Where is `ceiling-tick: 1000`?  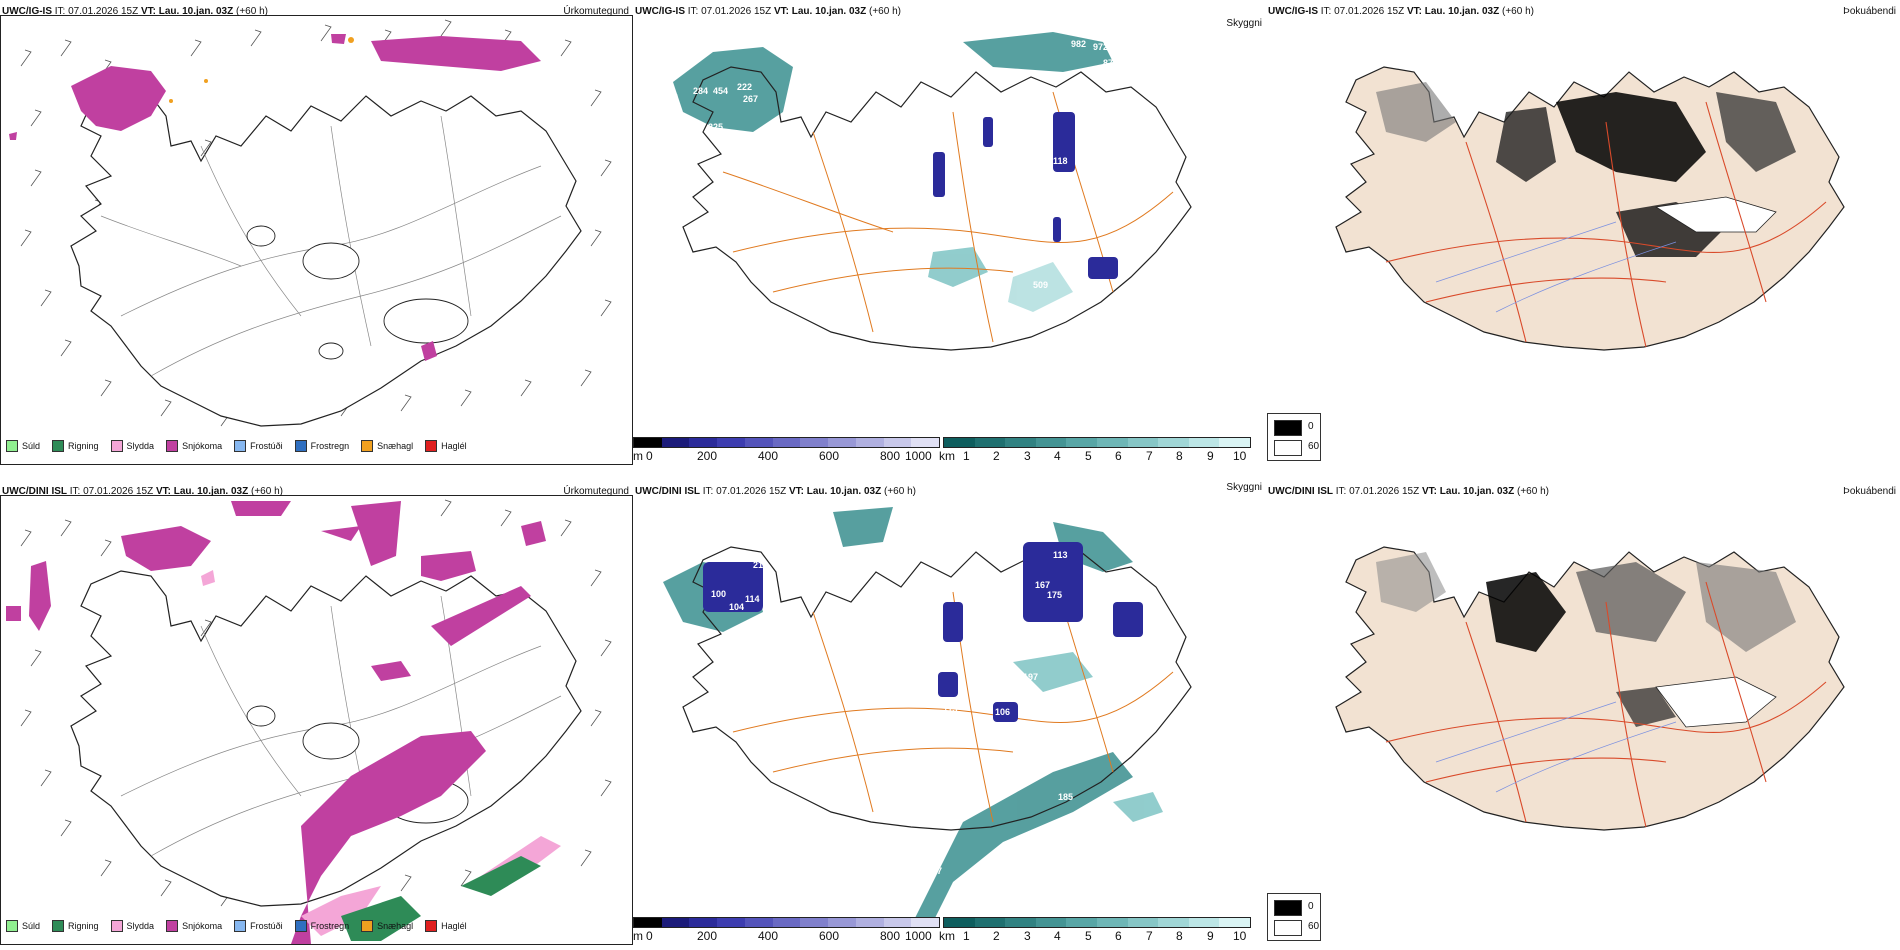
ceiling-tick: 1000 is located at coordinates (918, 936).